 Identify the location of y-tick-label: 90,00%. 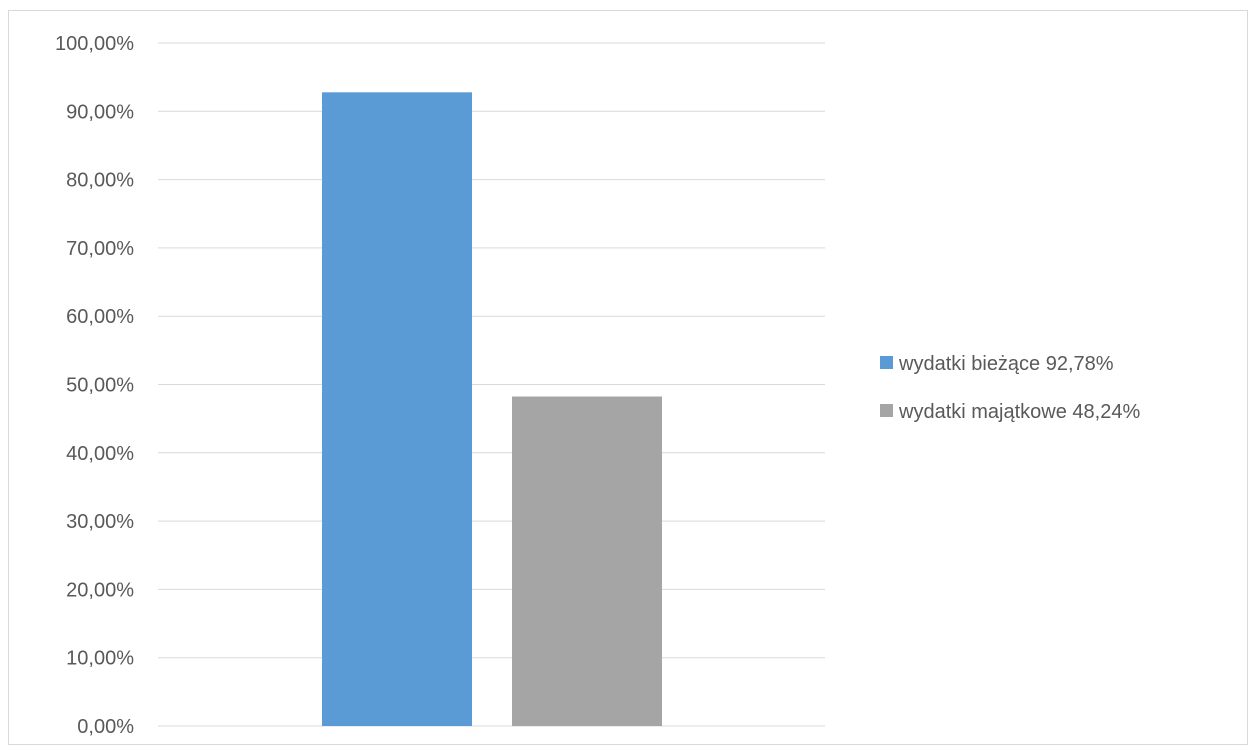
(100, 112).